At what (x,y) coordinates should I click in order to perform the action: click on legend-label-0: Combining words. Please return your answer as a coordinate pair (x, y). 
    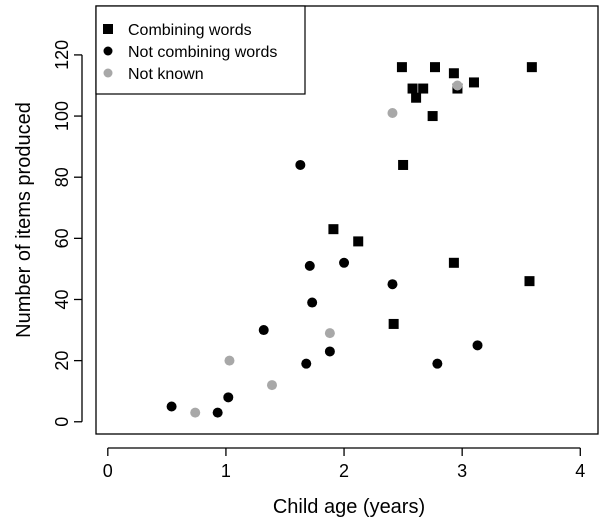
    Looking at the image, I should click on (190, 30).